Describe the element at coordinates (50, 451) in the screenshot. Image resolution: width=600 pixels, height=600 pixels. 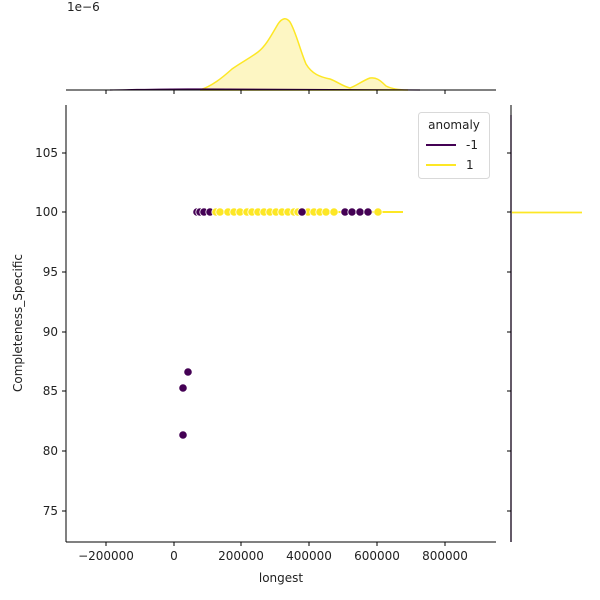
I see `y-tick-label: 80` at that location.